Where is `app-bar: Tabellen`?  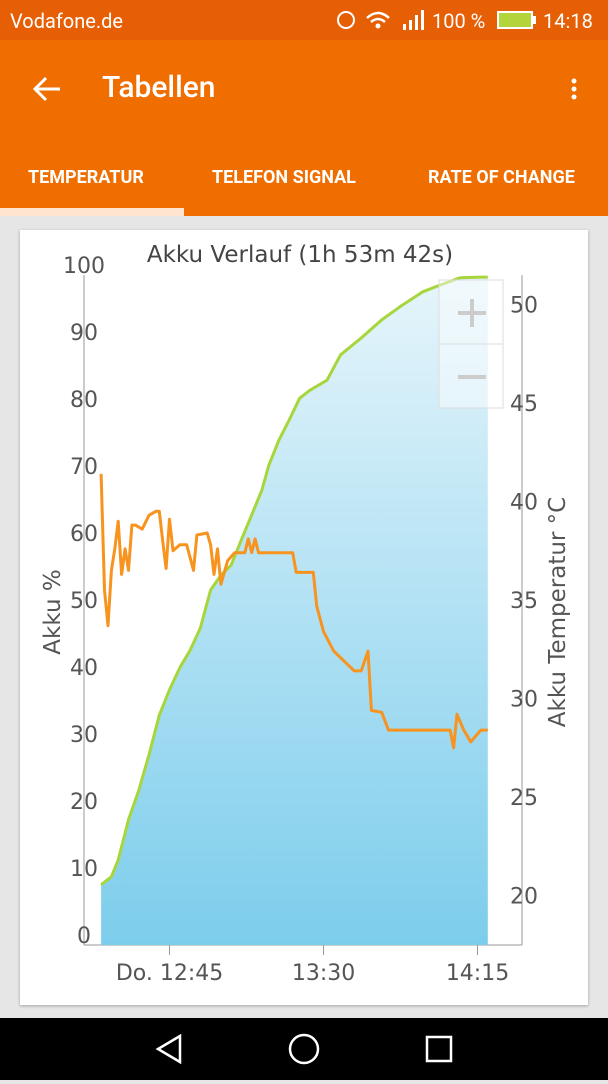 app-bar: Tabellen is located at coordinates (304, 90).